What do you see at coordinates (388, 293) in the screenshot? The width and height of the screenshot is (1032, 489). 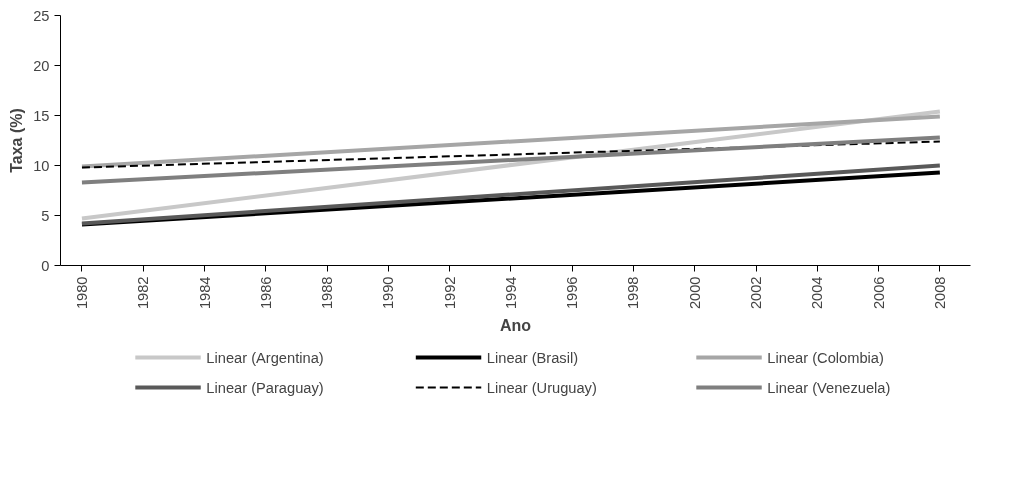 I see `x-tick-label: 1990` at bounding box center [388, 293].